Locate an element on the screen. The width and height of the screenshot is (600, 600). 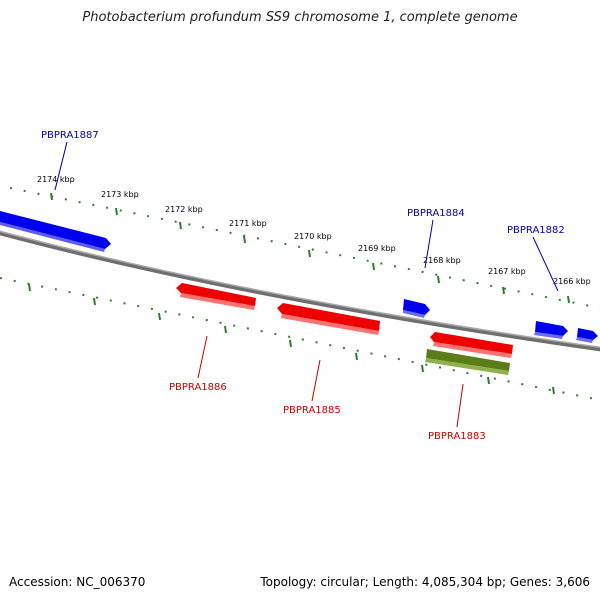
gene-label: PBPRA1886 is located at coordinates (198, 387).